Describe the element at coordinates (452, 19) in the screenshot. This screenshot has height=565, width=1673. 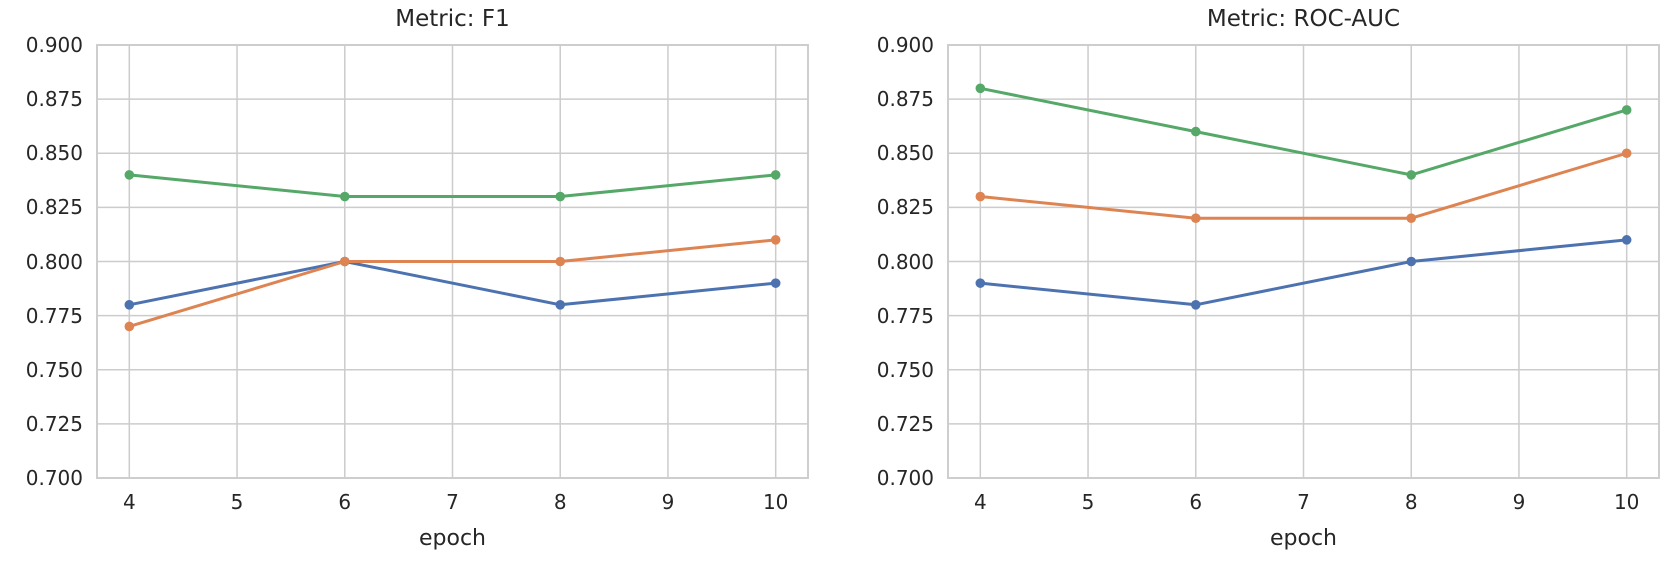
I see `chart-title-f1: Metric: F1` at that location.